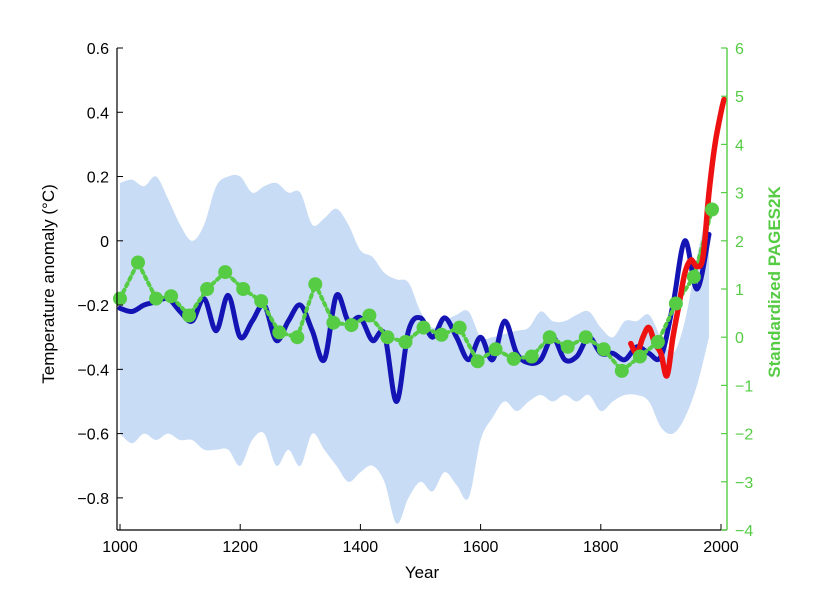  What do you see at coordinates (98, 178) in the screenshot?
I see `y-tick-label-left: 0.2` at bounding box center [98, 178].